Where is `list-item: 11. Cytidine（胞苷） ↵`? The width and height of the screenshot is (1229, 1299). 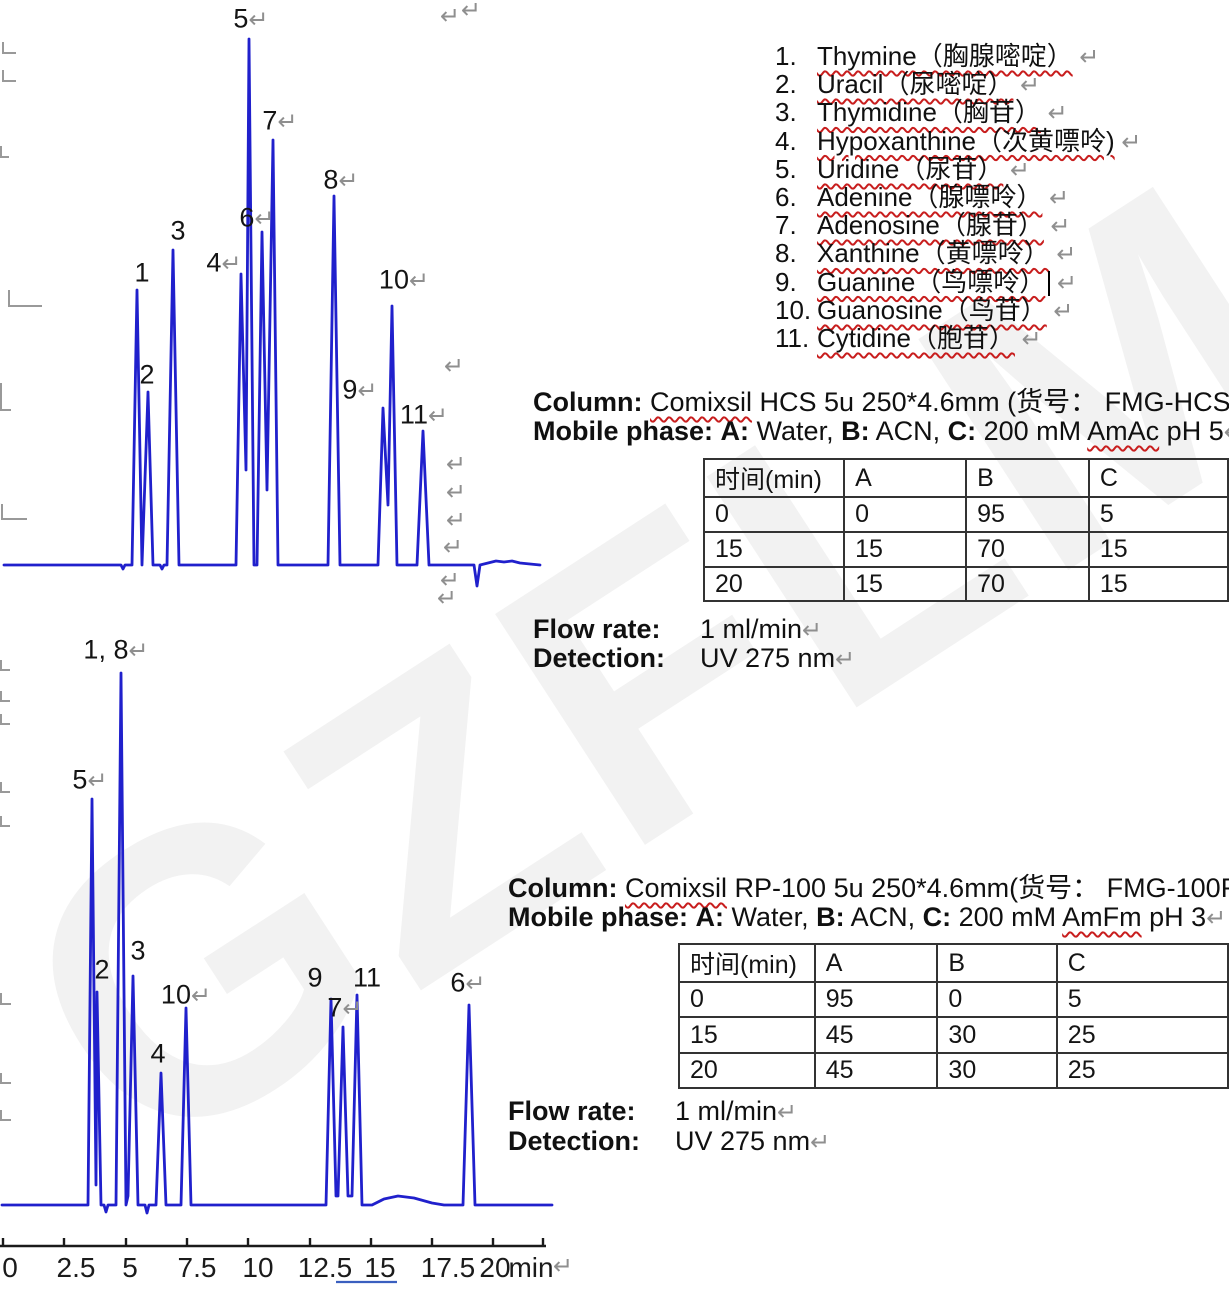
list-item: 11. Cytidine（胞苷） ↵ is located at coordinates (908, 336).